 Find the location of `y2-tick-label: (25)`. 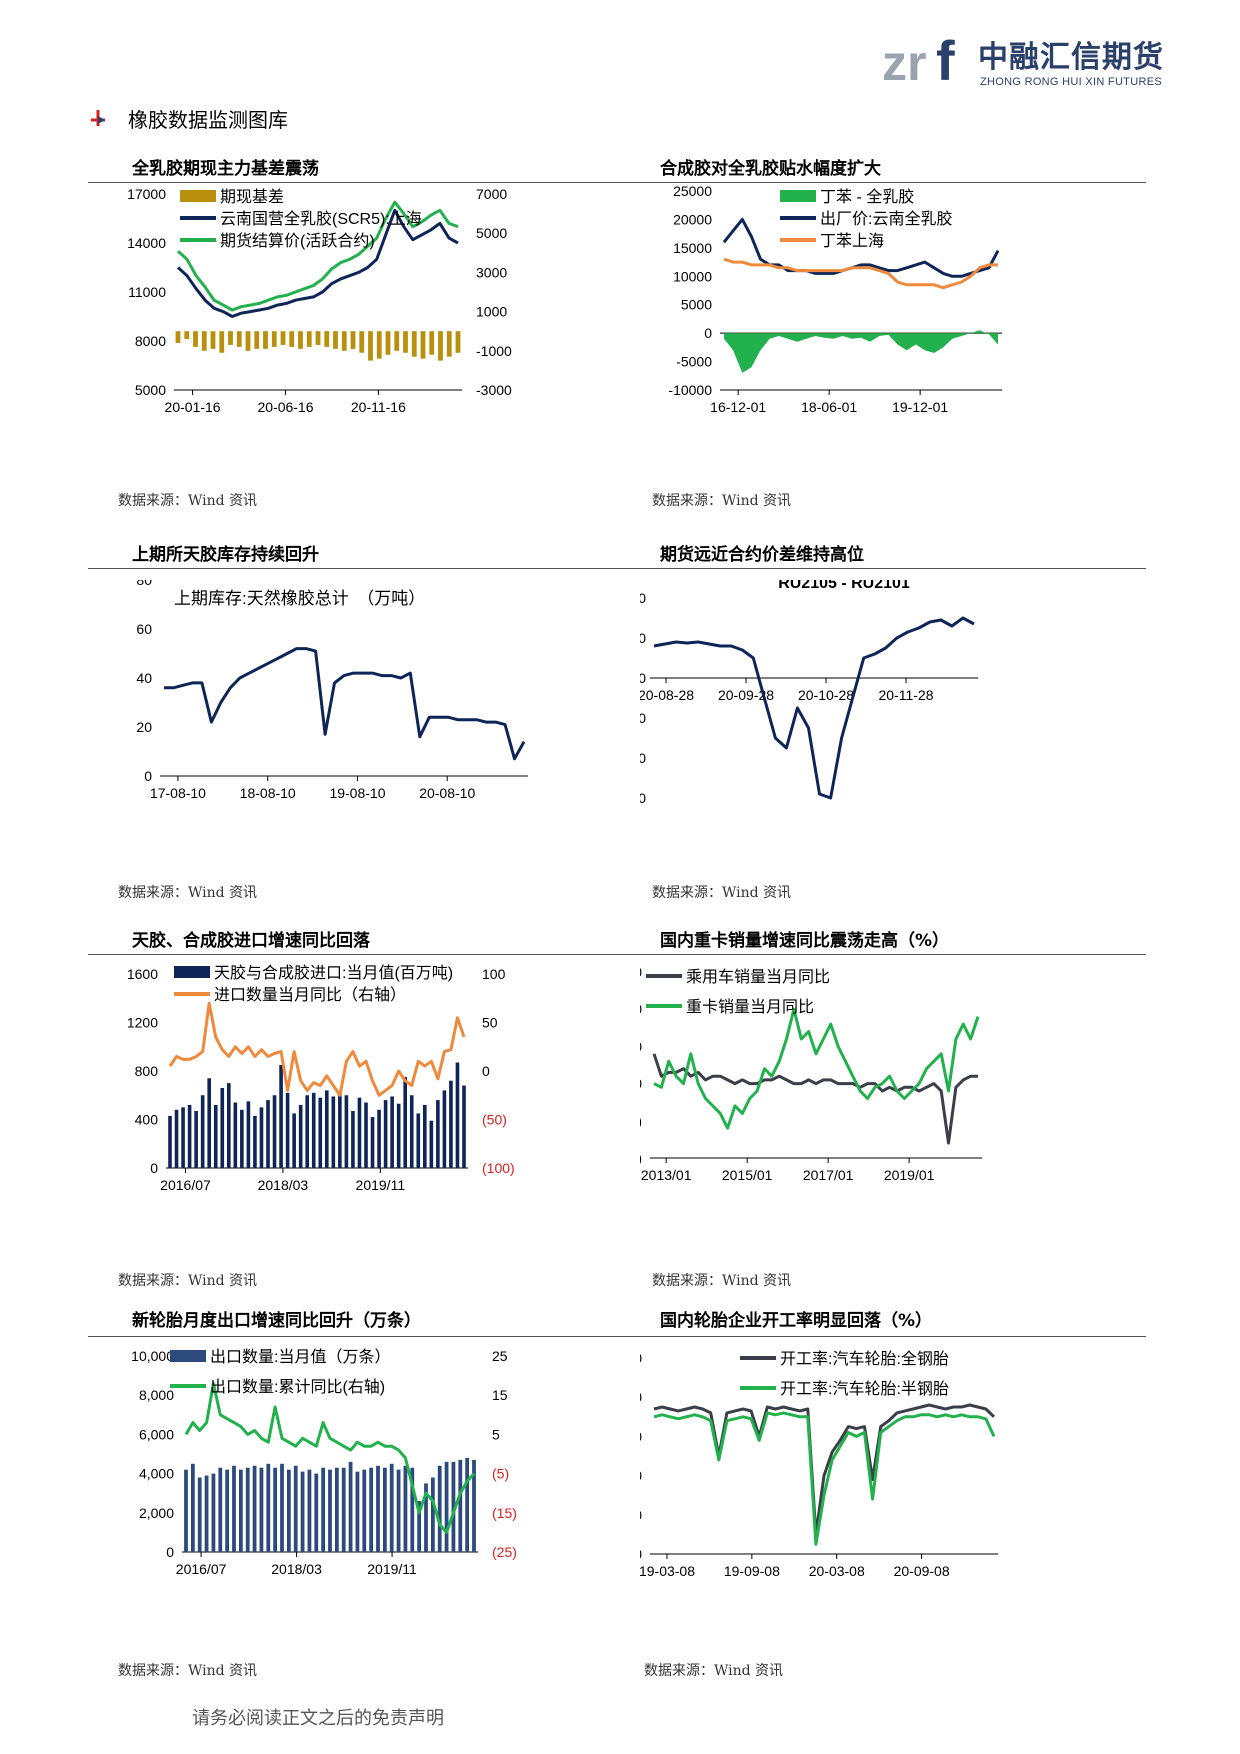

y2-tick-label: (25) is located at coordinates (504, 1552).